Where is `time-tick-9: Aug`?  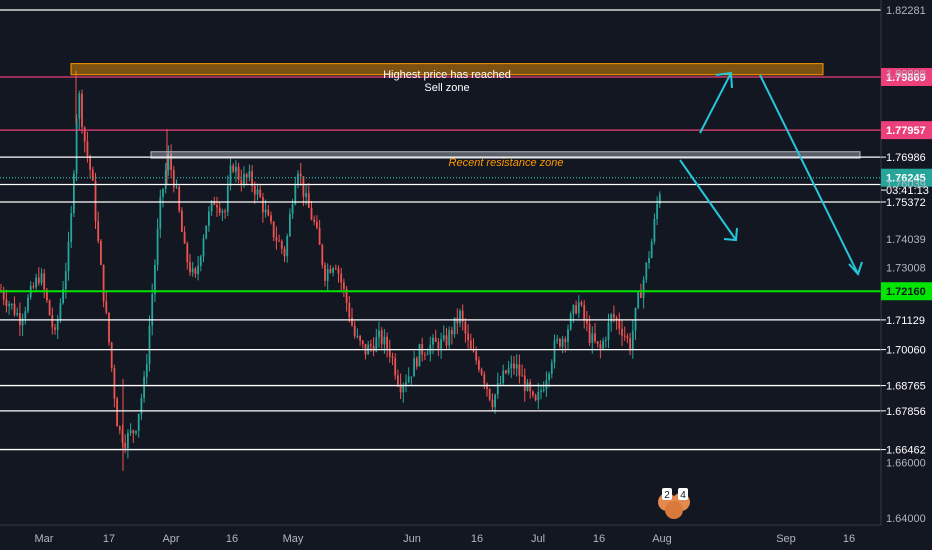
time-tick-9: Aug is located at coordinates (662, 539).